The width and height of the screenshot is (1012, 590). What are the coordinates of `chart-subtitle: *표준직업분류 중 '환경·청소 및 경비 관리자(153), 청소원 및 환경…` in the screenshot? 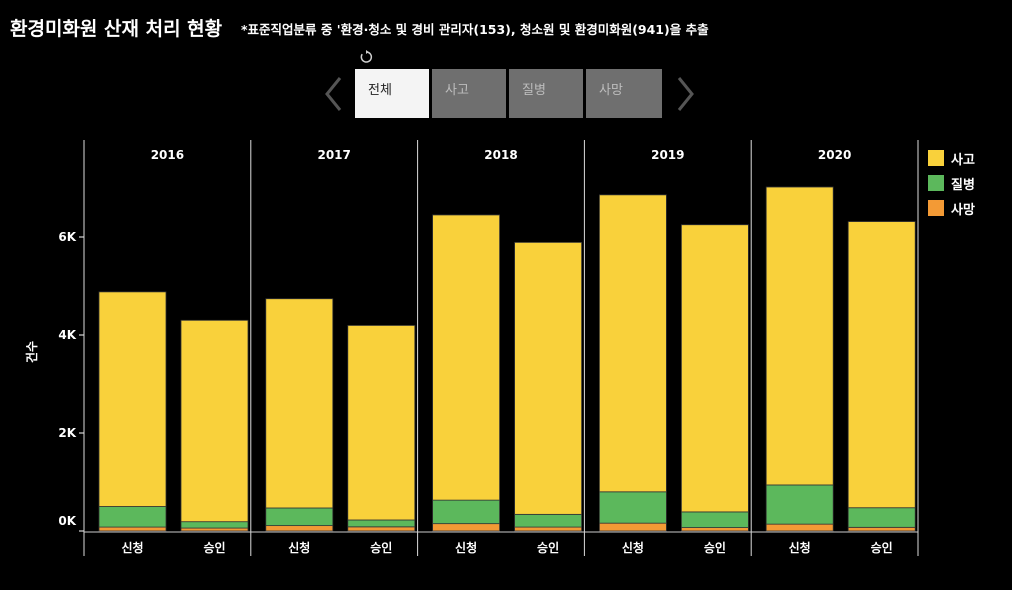 It's located at (475, 28).